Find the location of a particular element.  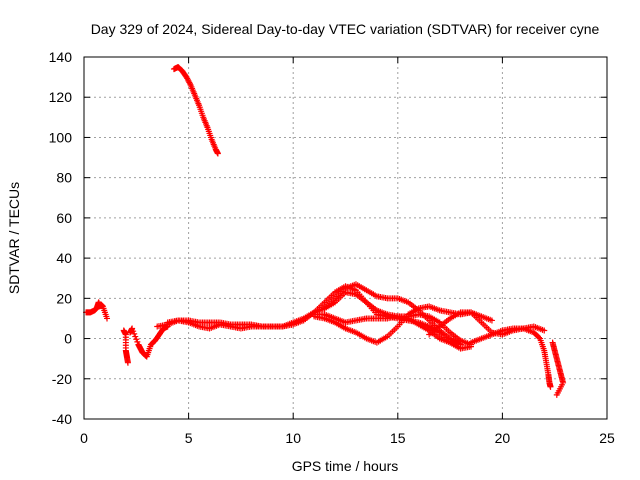

series-early-dip is located at coordinates (145, 344).